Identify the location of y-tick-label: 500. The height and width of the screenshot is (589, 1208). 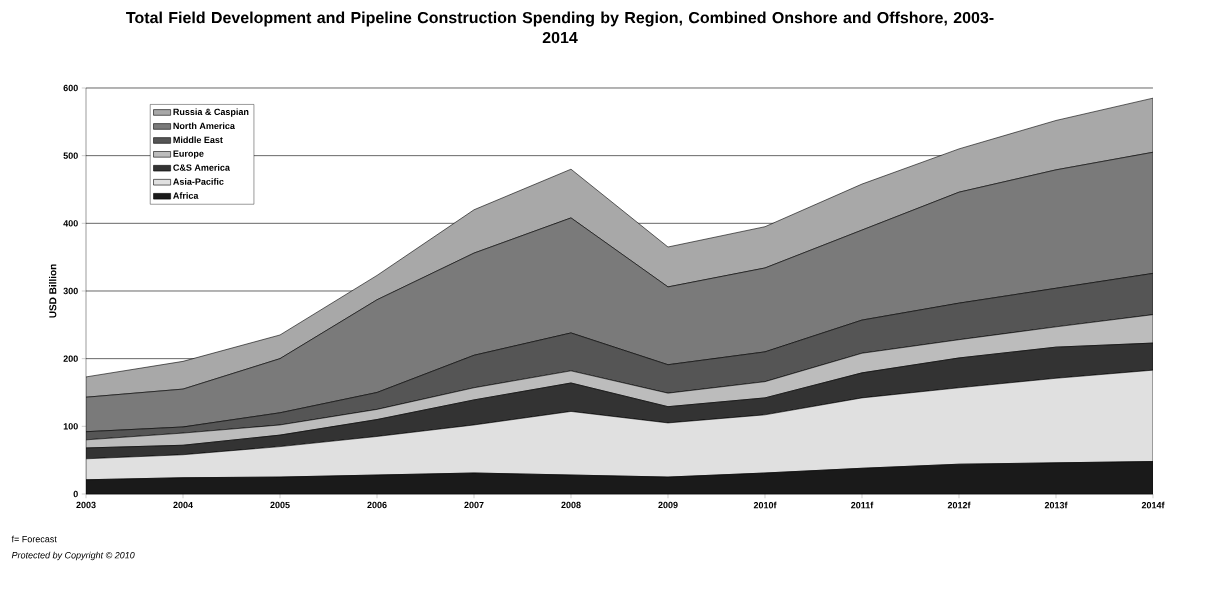
(70, 155).